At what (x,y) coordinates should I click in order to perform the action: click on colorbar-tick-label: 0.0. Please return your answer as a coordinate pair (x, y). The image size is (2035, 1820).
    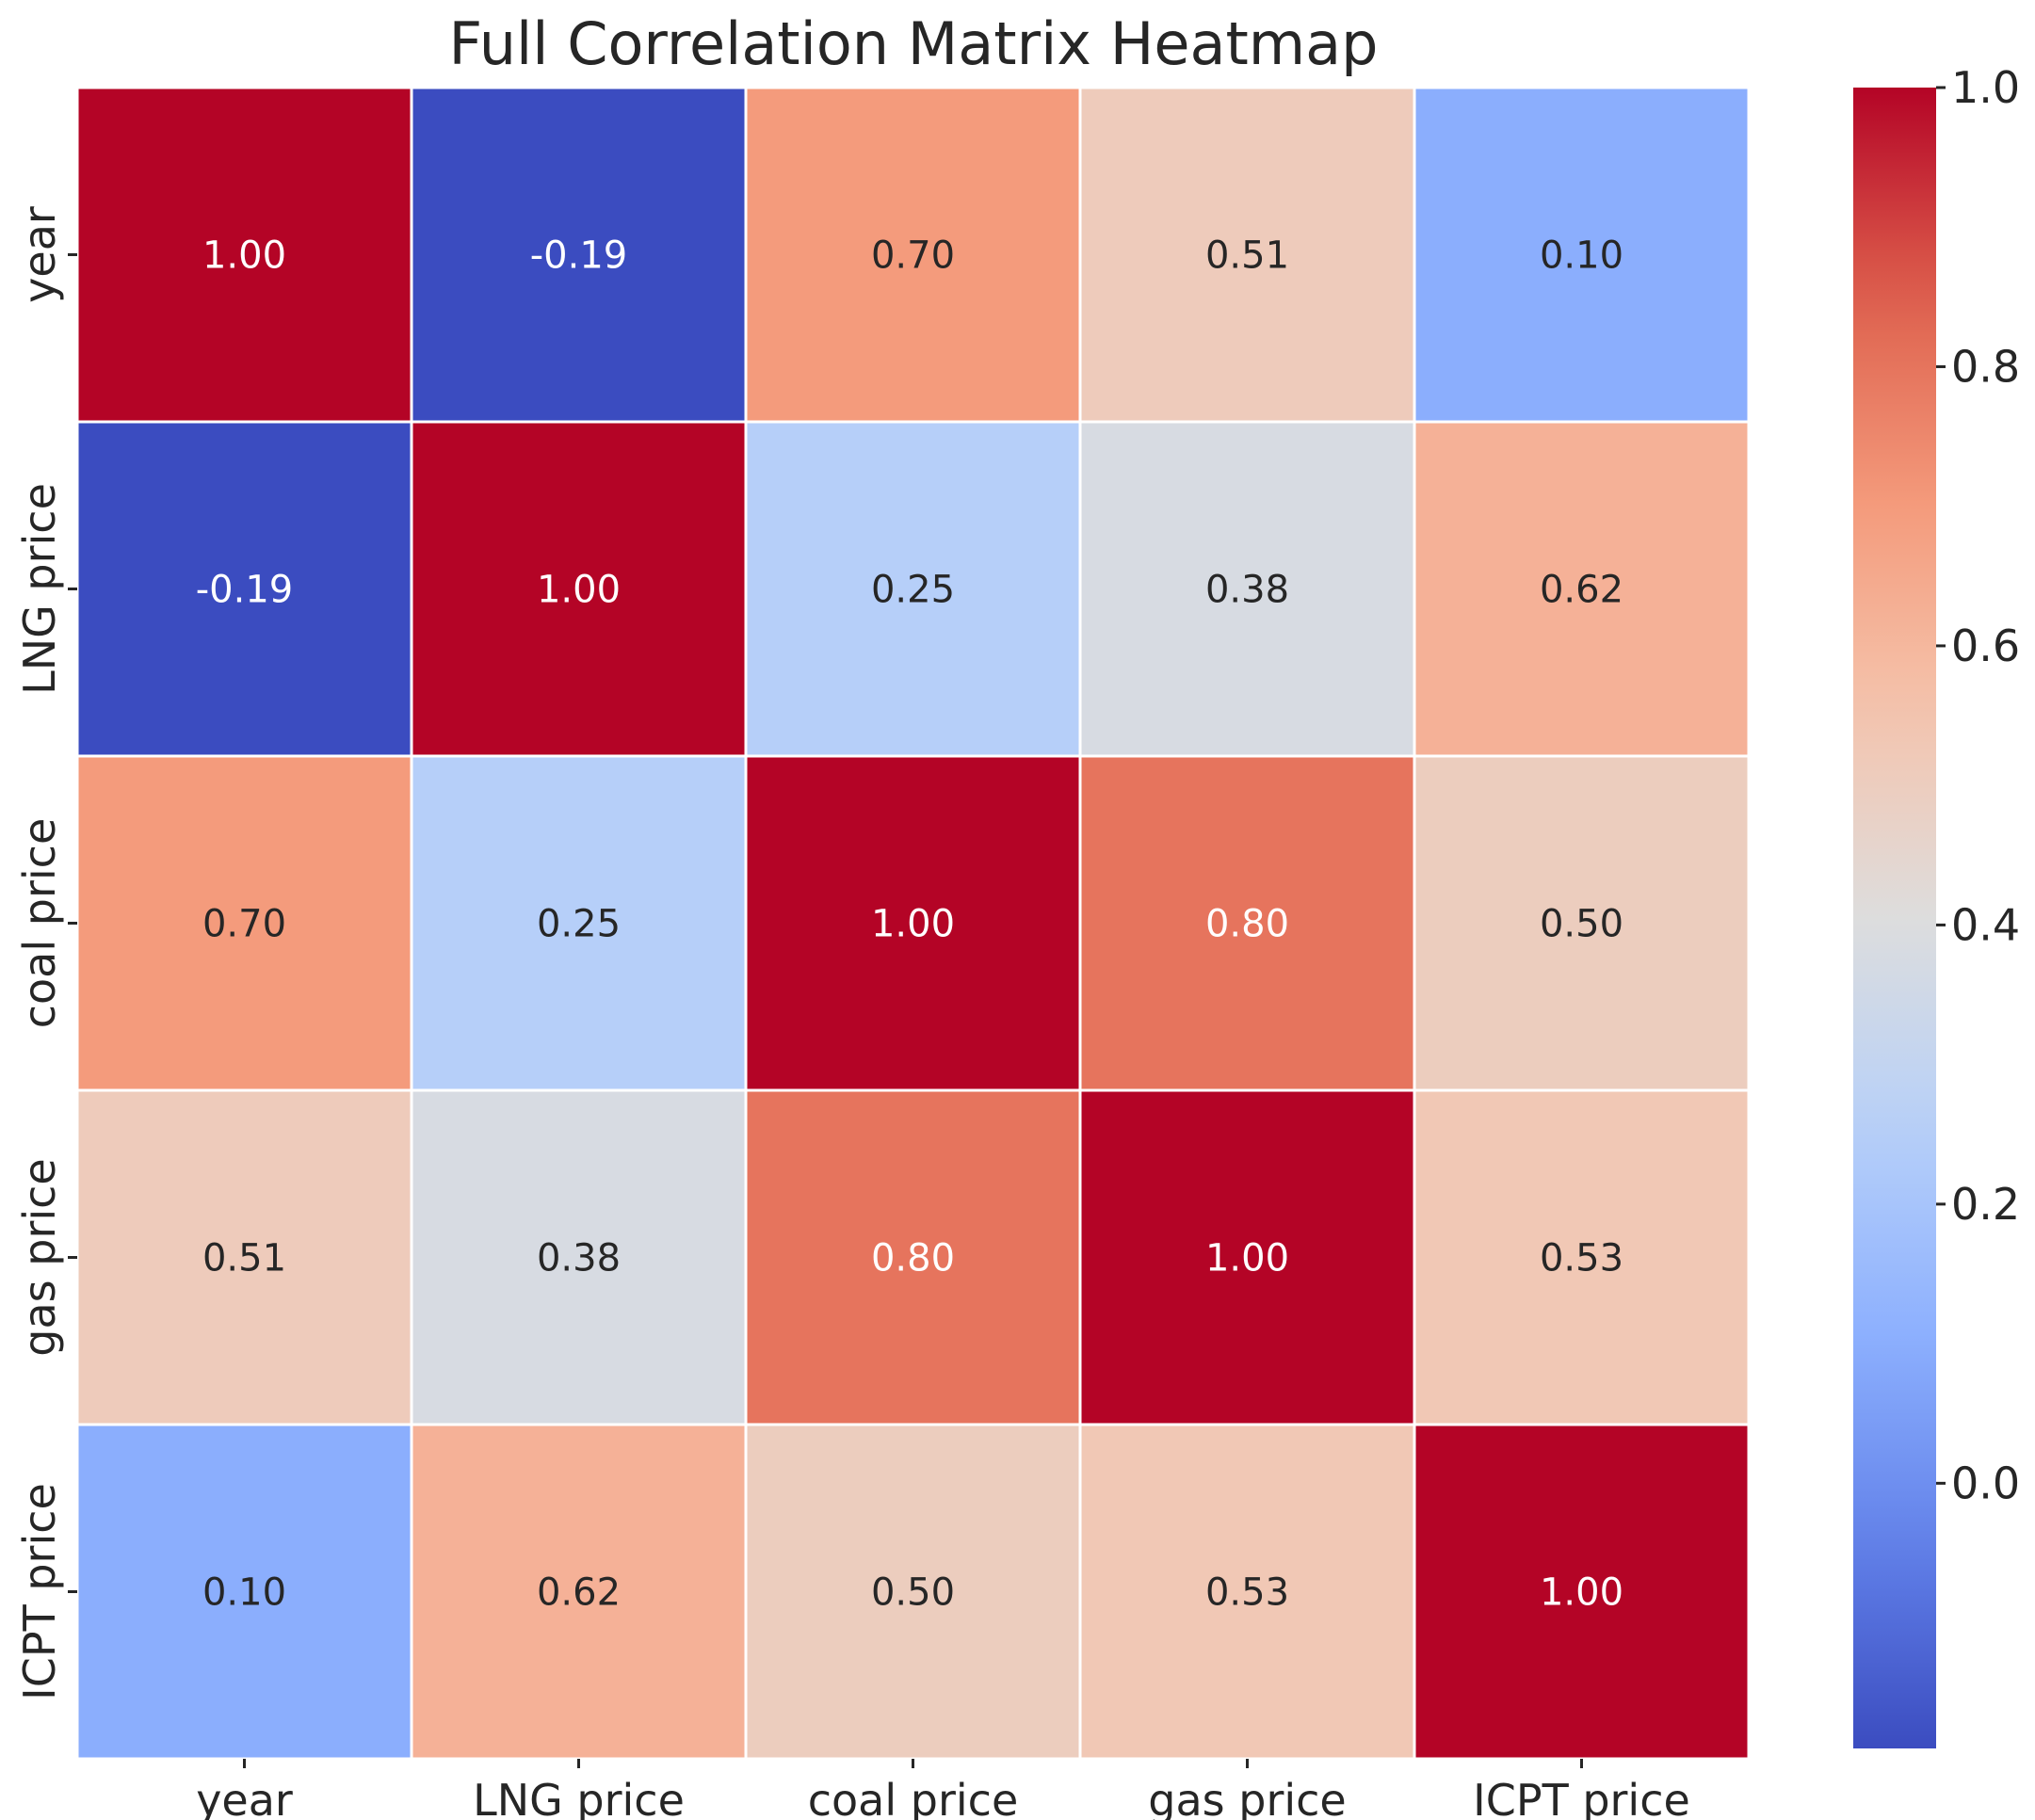
    Looking at the image, I should click on (1985, 1483).